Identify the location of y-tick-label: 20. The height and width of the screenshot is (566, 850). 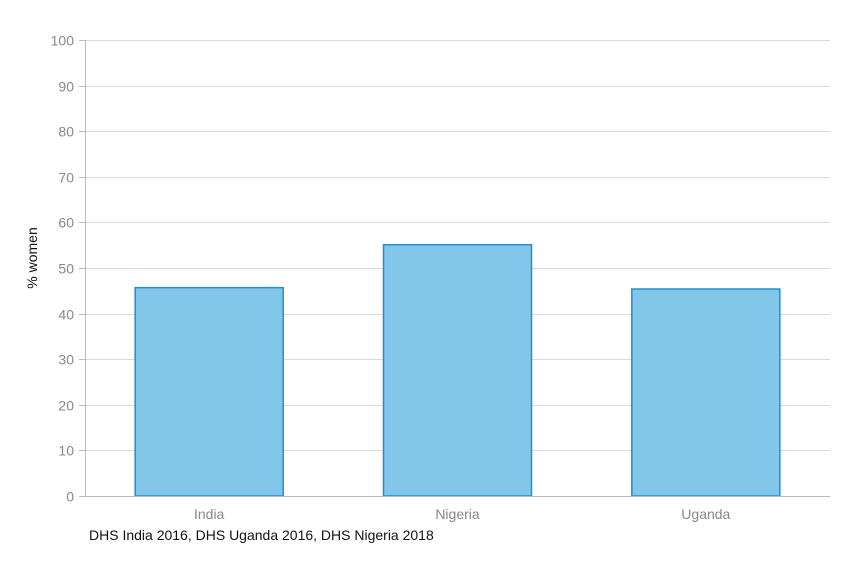
(66, 406).